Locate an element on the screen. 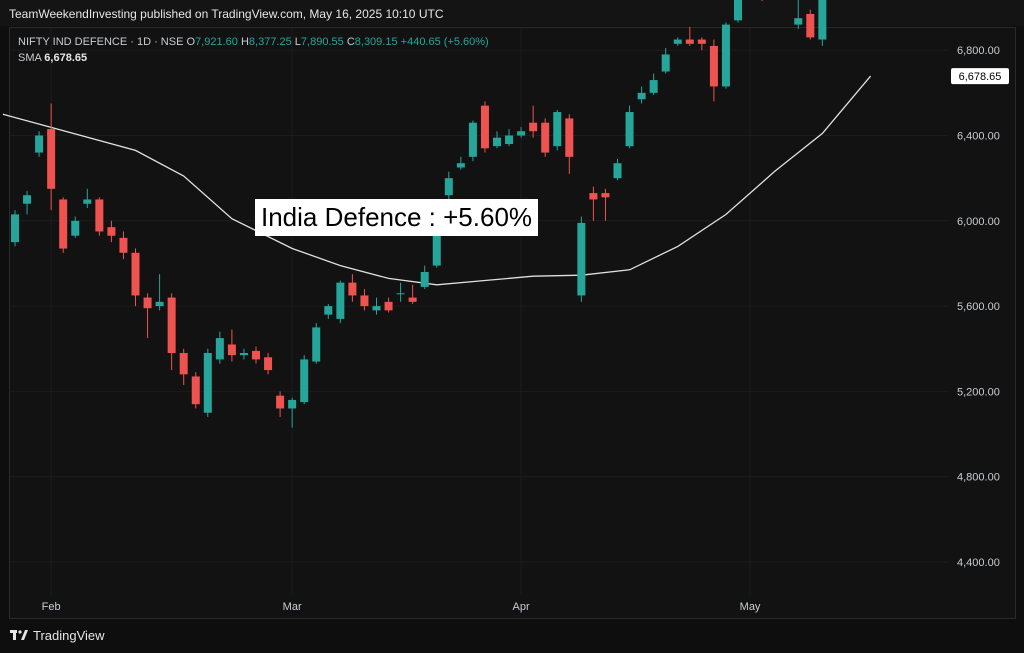  y-tick-label: 6,400.00 is located at coordinates (978, 137).